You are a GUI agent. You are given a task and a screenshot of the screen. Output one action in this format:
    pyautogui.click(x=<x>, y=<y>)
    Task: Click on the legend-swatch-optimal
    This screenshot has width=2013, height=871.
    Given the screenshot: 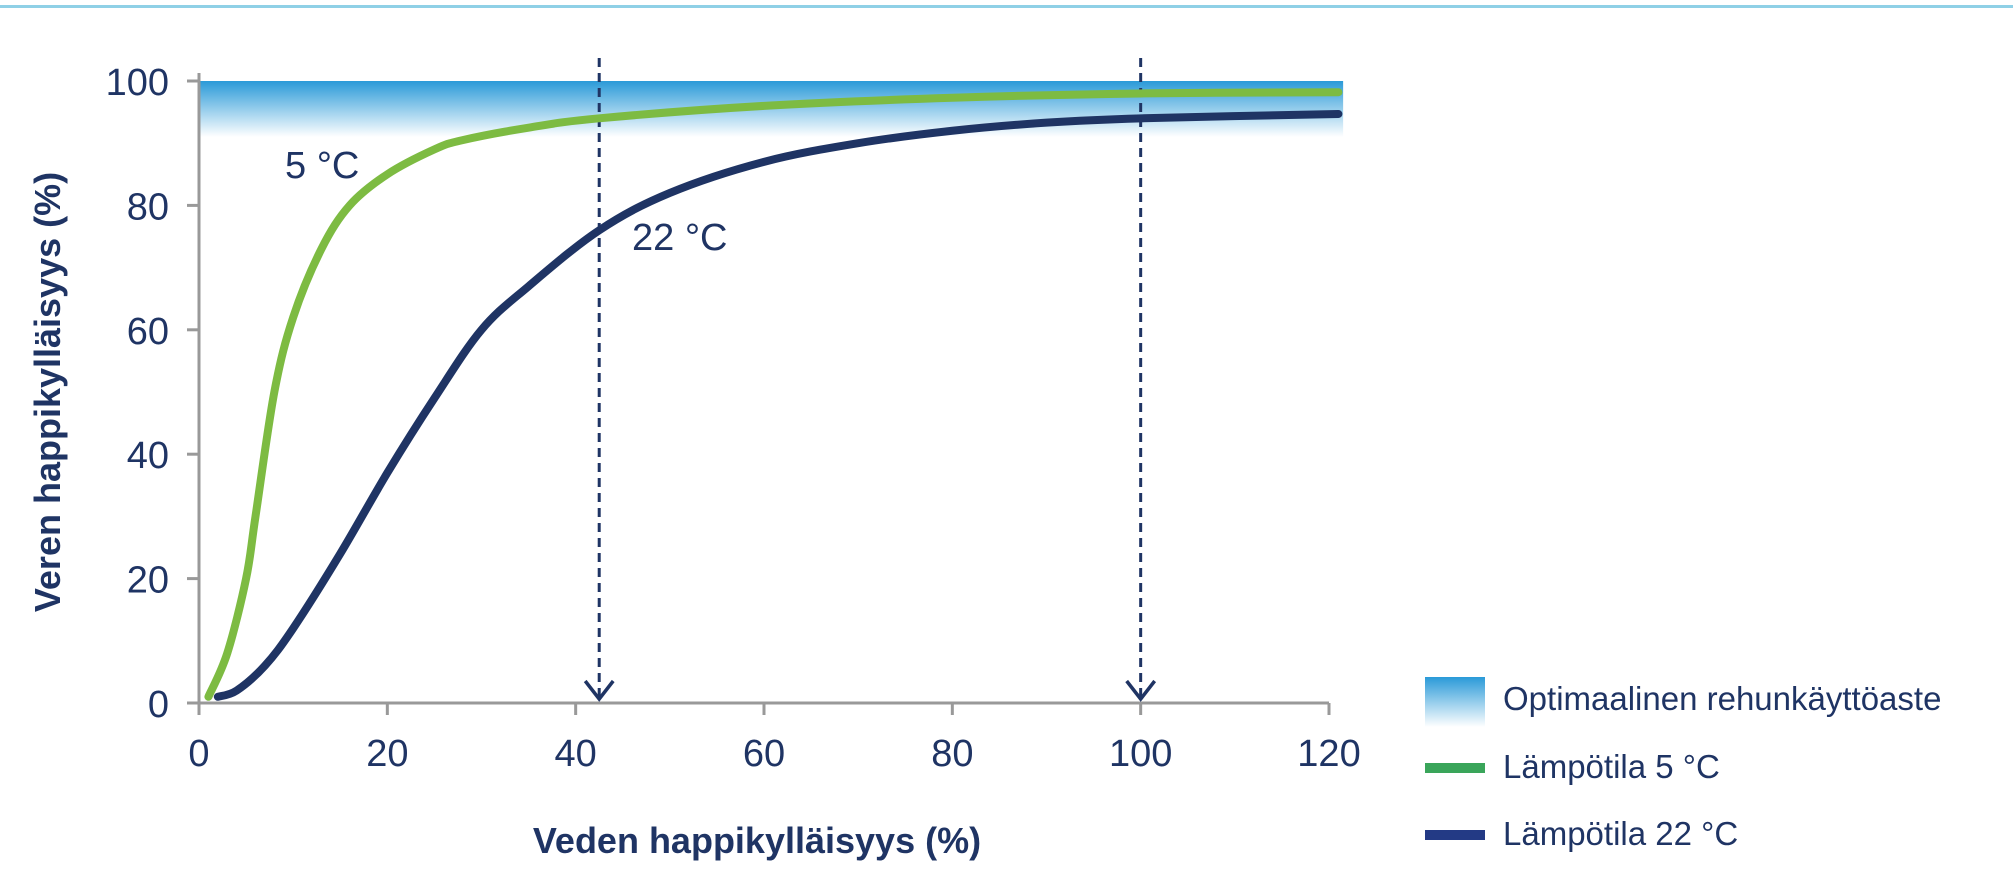 What is the action you would take?
    pyautogui.click(x=1455, y=702)
    